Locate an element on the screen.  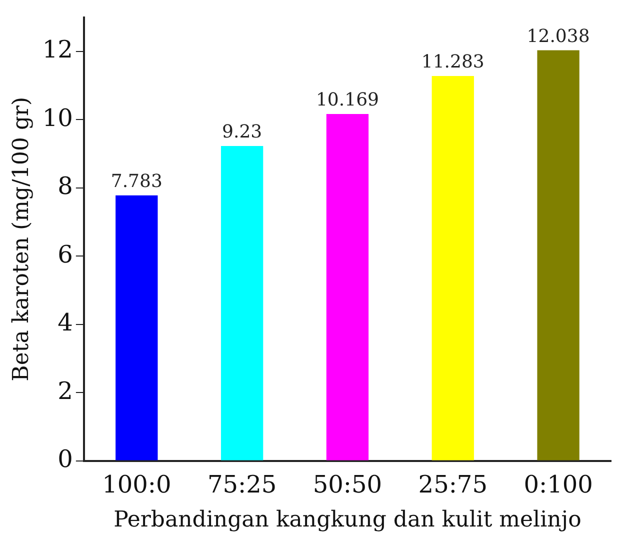
y-tick-label: 8 is located at coordinates (65, 186).